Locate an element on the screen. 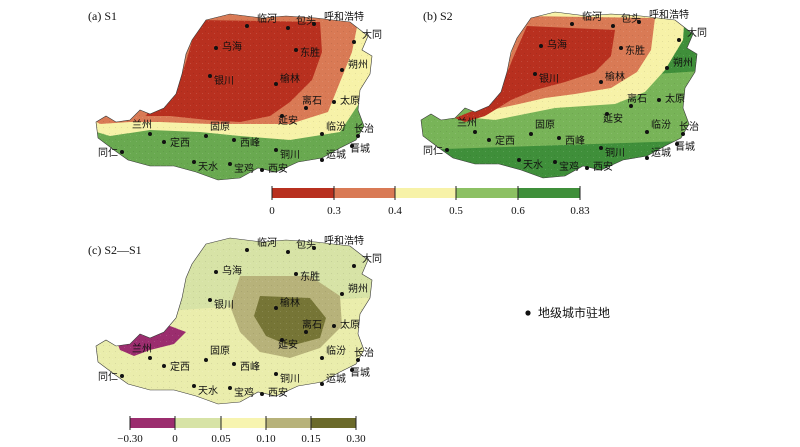 Image resolution: width=800 pixels, height=447 pixels. legend-main-tick-1: 0.3 is located at coordinates (334, 211).